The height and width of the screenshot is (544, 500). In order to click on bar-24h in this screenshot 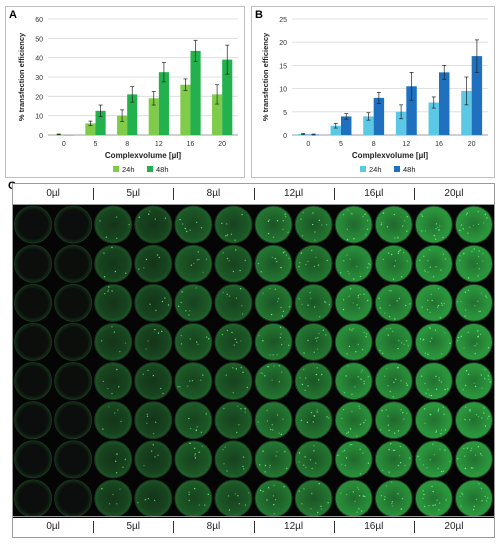, I will do `click(466, 112)`.